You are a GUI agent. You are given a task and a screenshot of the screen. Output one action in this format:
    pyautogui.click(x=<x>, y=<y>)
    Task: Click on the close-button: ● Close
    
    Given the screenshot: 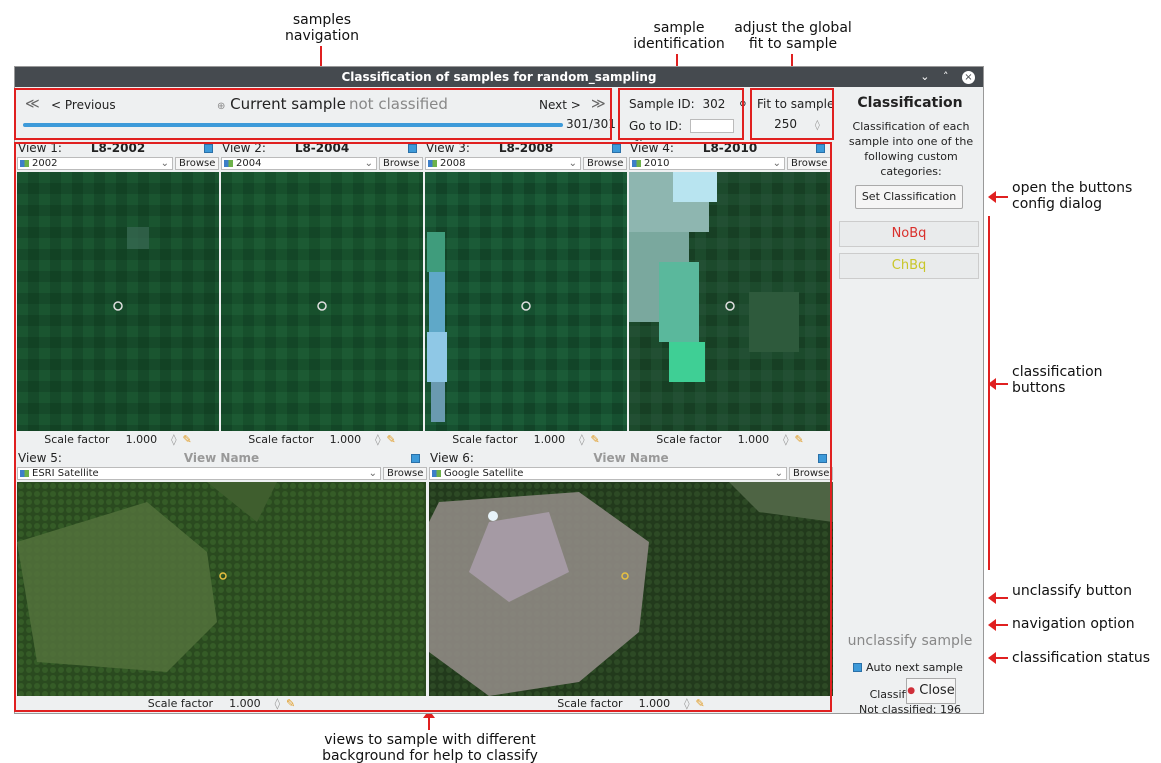 What is the action you would take?
    pyautogui.click(x=931, y=691)
    